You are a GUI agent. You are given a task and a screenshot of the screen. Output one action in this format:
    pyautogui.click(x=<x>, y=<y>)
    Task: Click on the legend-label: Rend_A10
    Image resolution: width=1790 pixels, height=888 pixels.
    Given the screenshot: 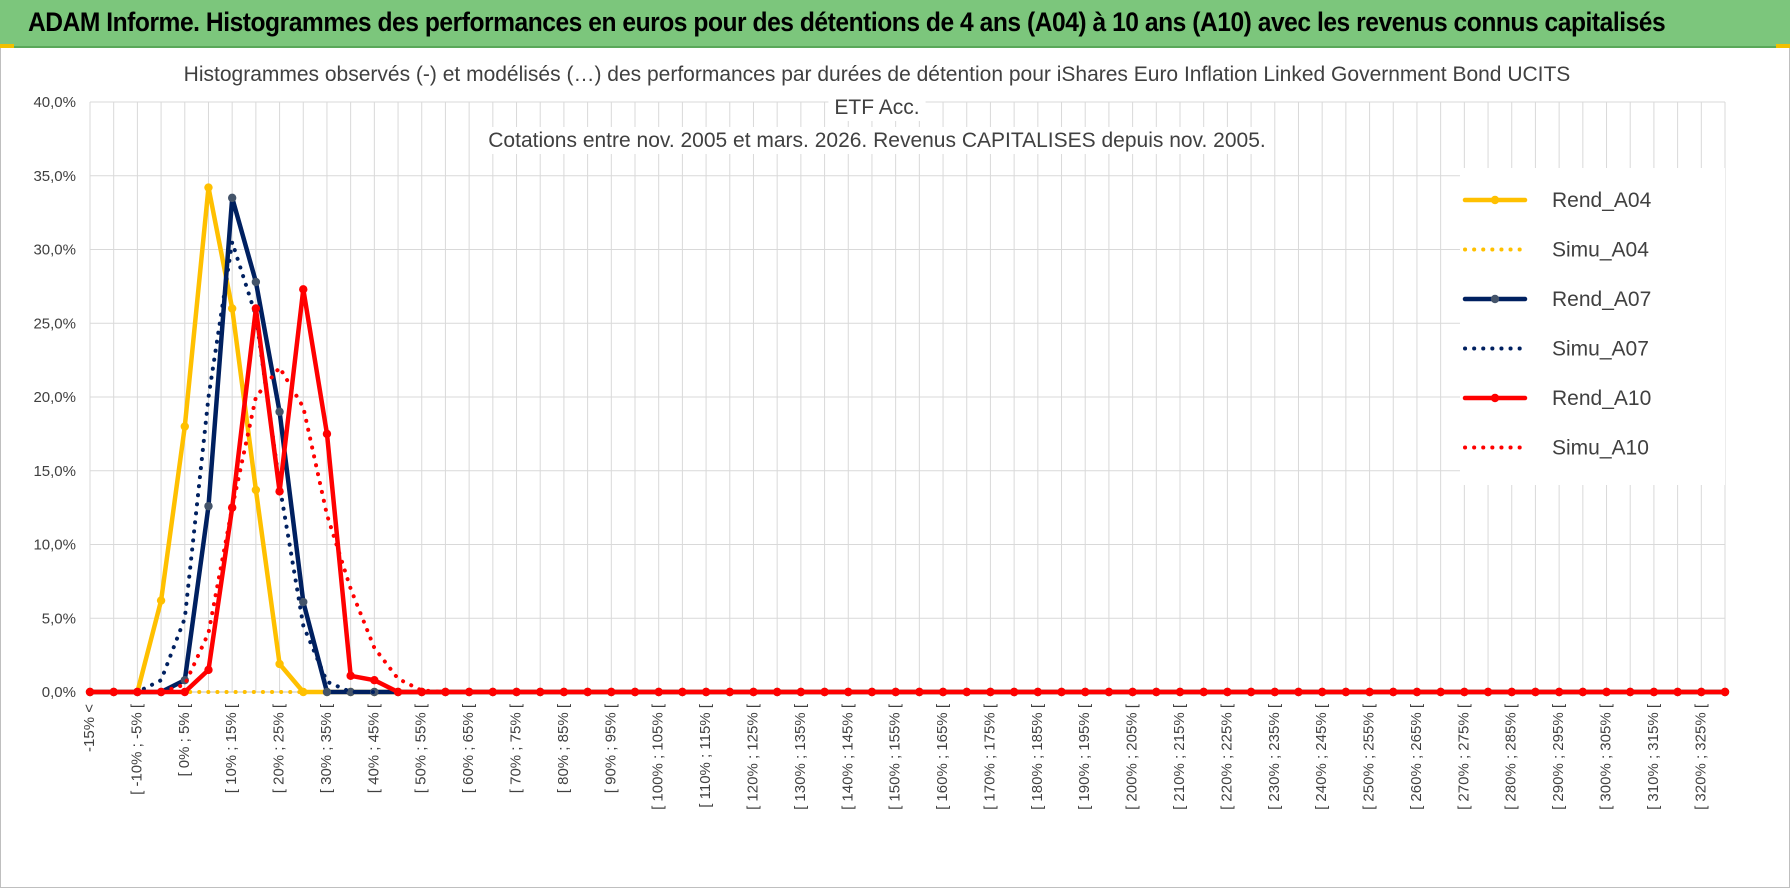 What is the action you would take?
    pyautogui.click(x=1601, y=398)
    